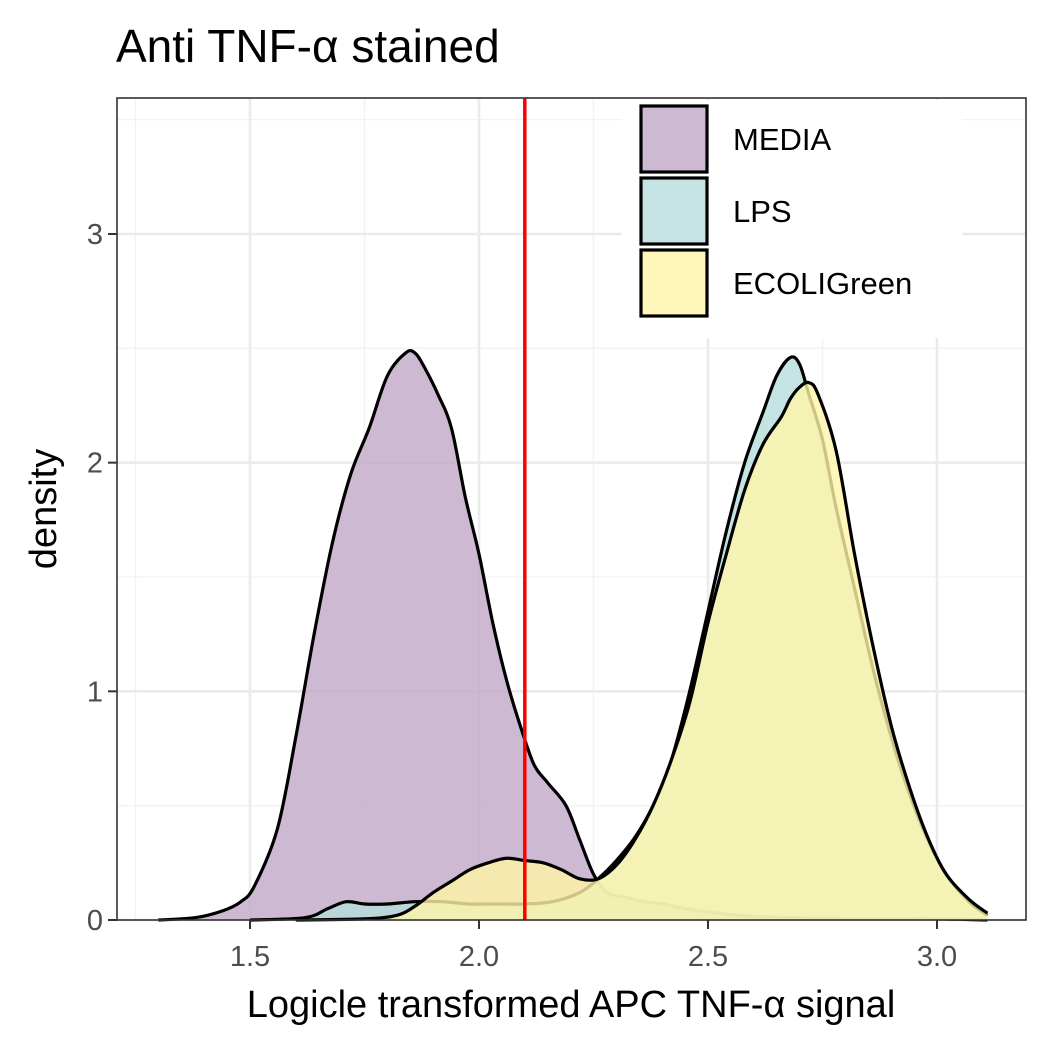 This screenshot has width=1050, height=1050. What do you see at coordinates (822, 283) in the screenshot?
I see `legend-label-ecoligreen: ECOLIGreen` at bounding box center [822, 283].